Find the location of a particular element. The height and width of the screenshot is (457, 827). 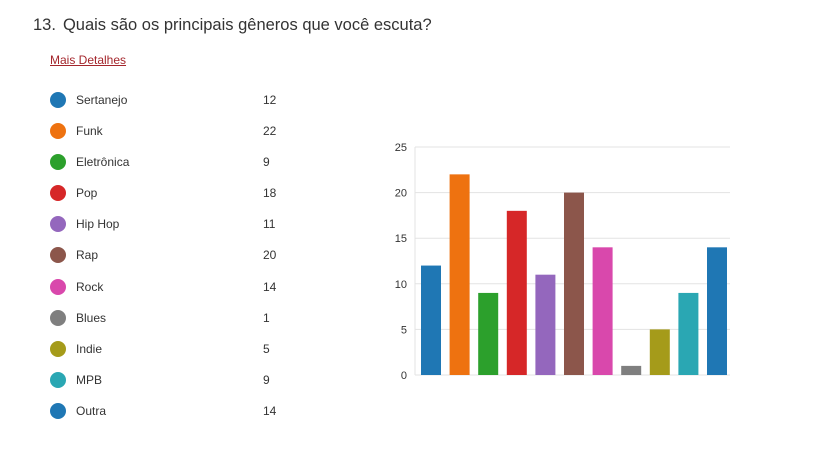

legend-item: Sertanejo 12 is located at coordinates (170, 99).